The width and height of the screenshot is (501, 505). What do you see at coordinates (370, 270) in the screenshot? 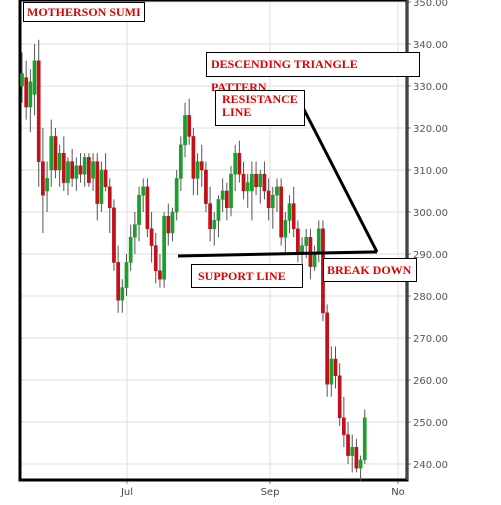
I see `breakdown-annotation: BREAK DOWN` at bounding box center [370, 270].